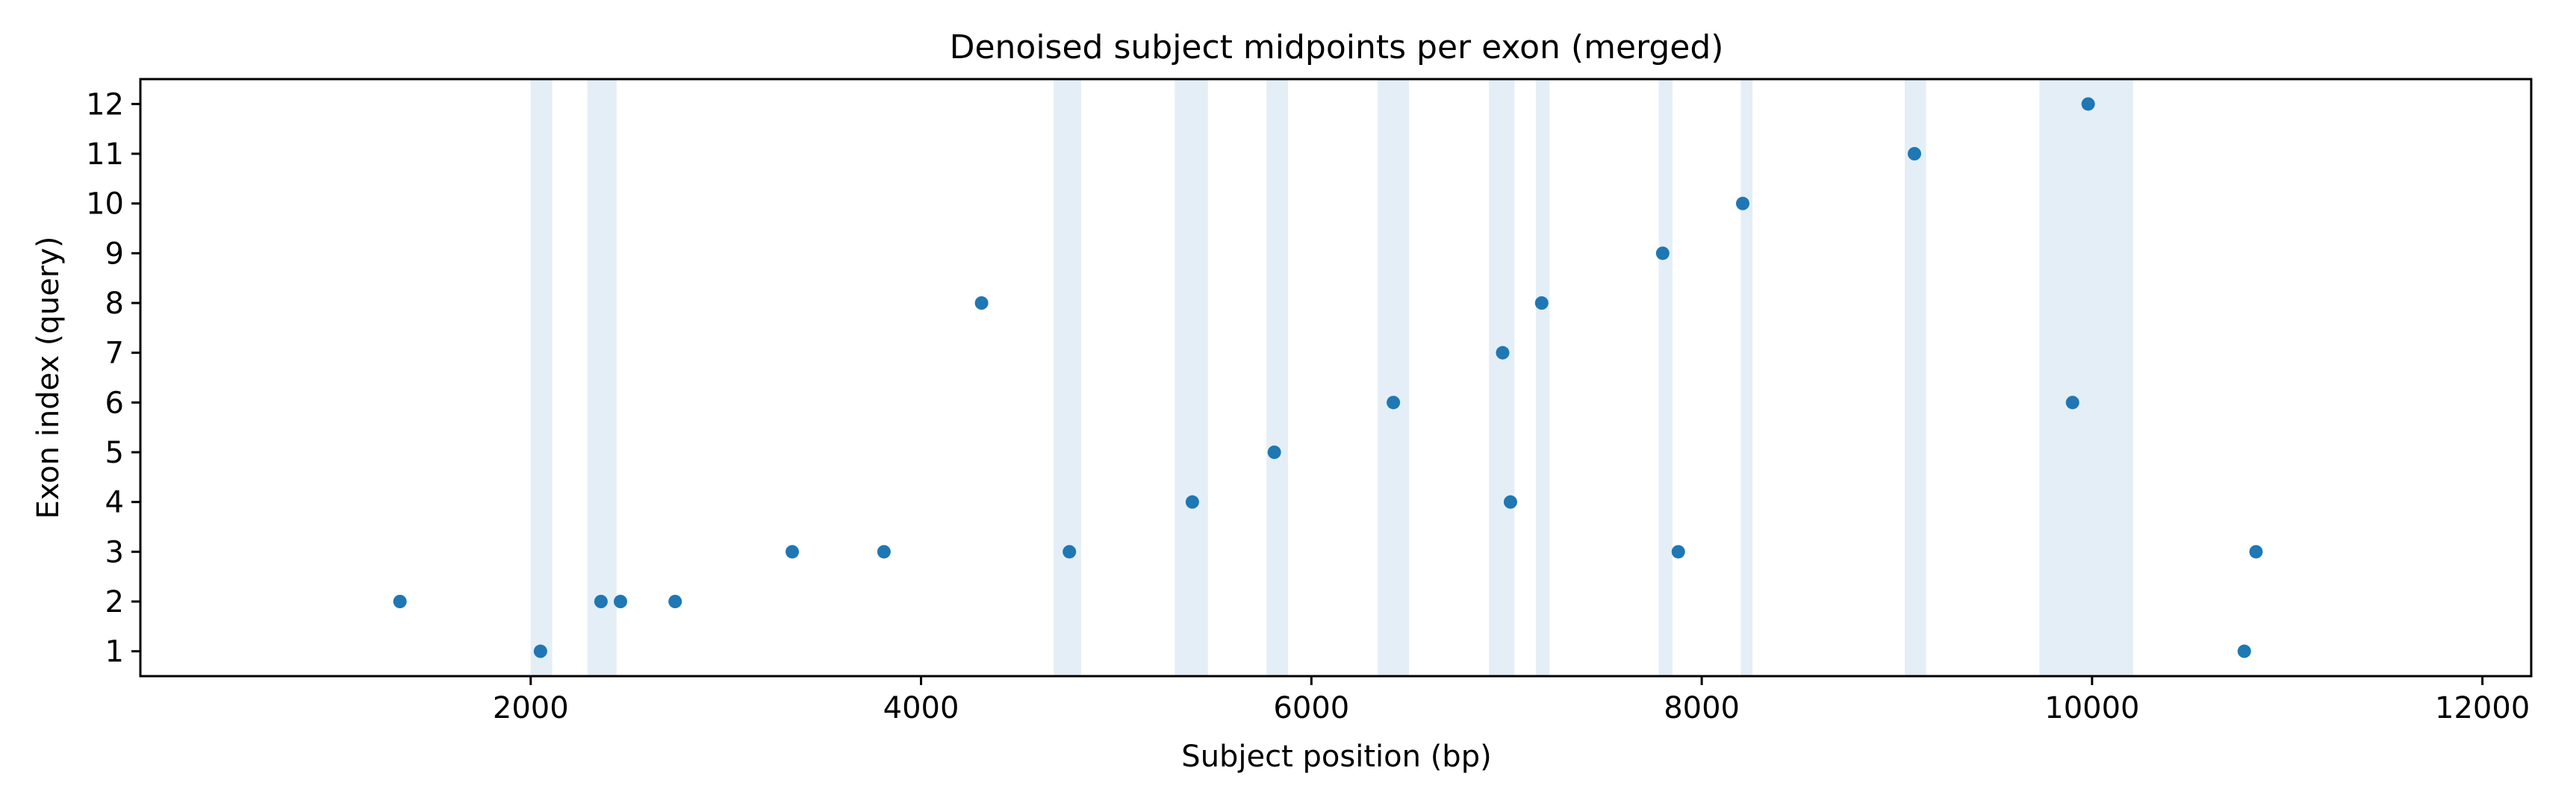 The height and width of the screenshot is (806, 2576). Describe the element at coordinates (114, 652) in the screenshot. I see `y-tick-label: 1` at that location.